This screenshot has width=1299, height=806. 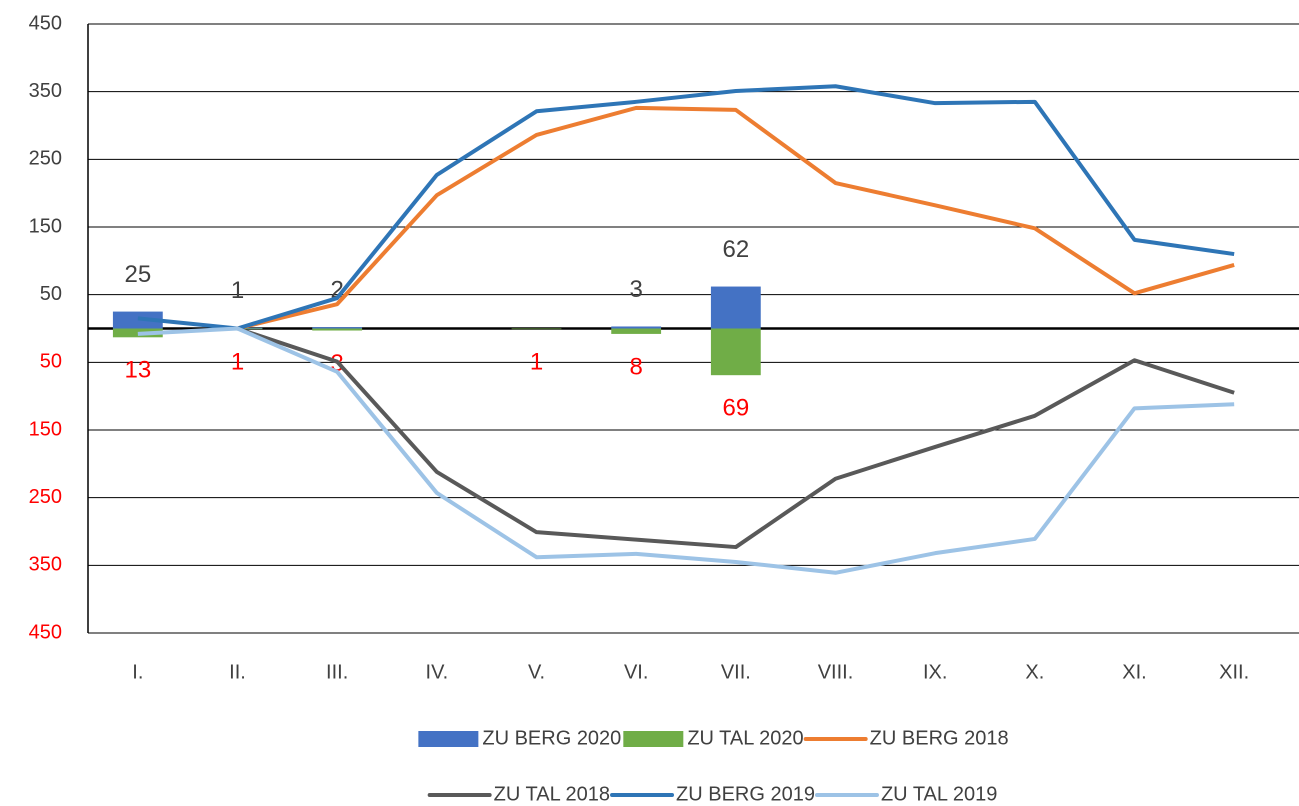 What do you see at coordinates (935, 672) in the screenshot?
I see `x-tick-label: IX.` at bounding box center [935, 672].